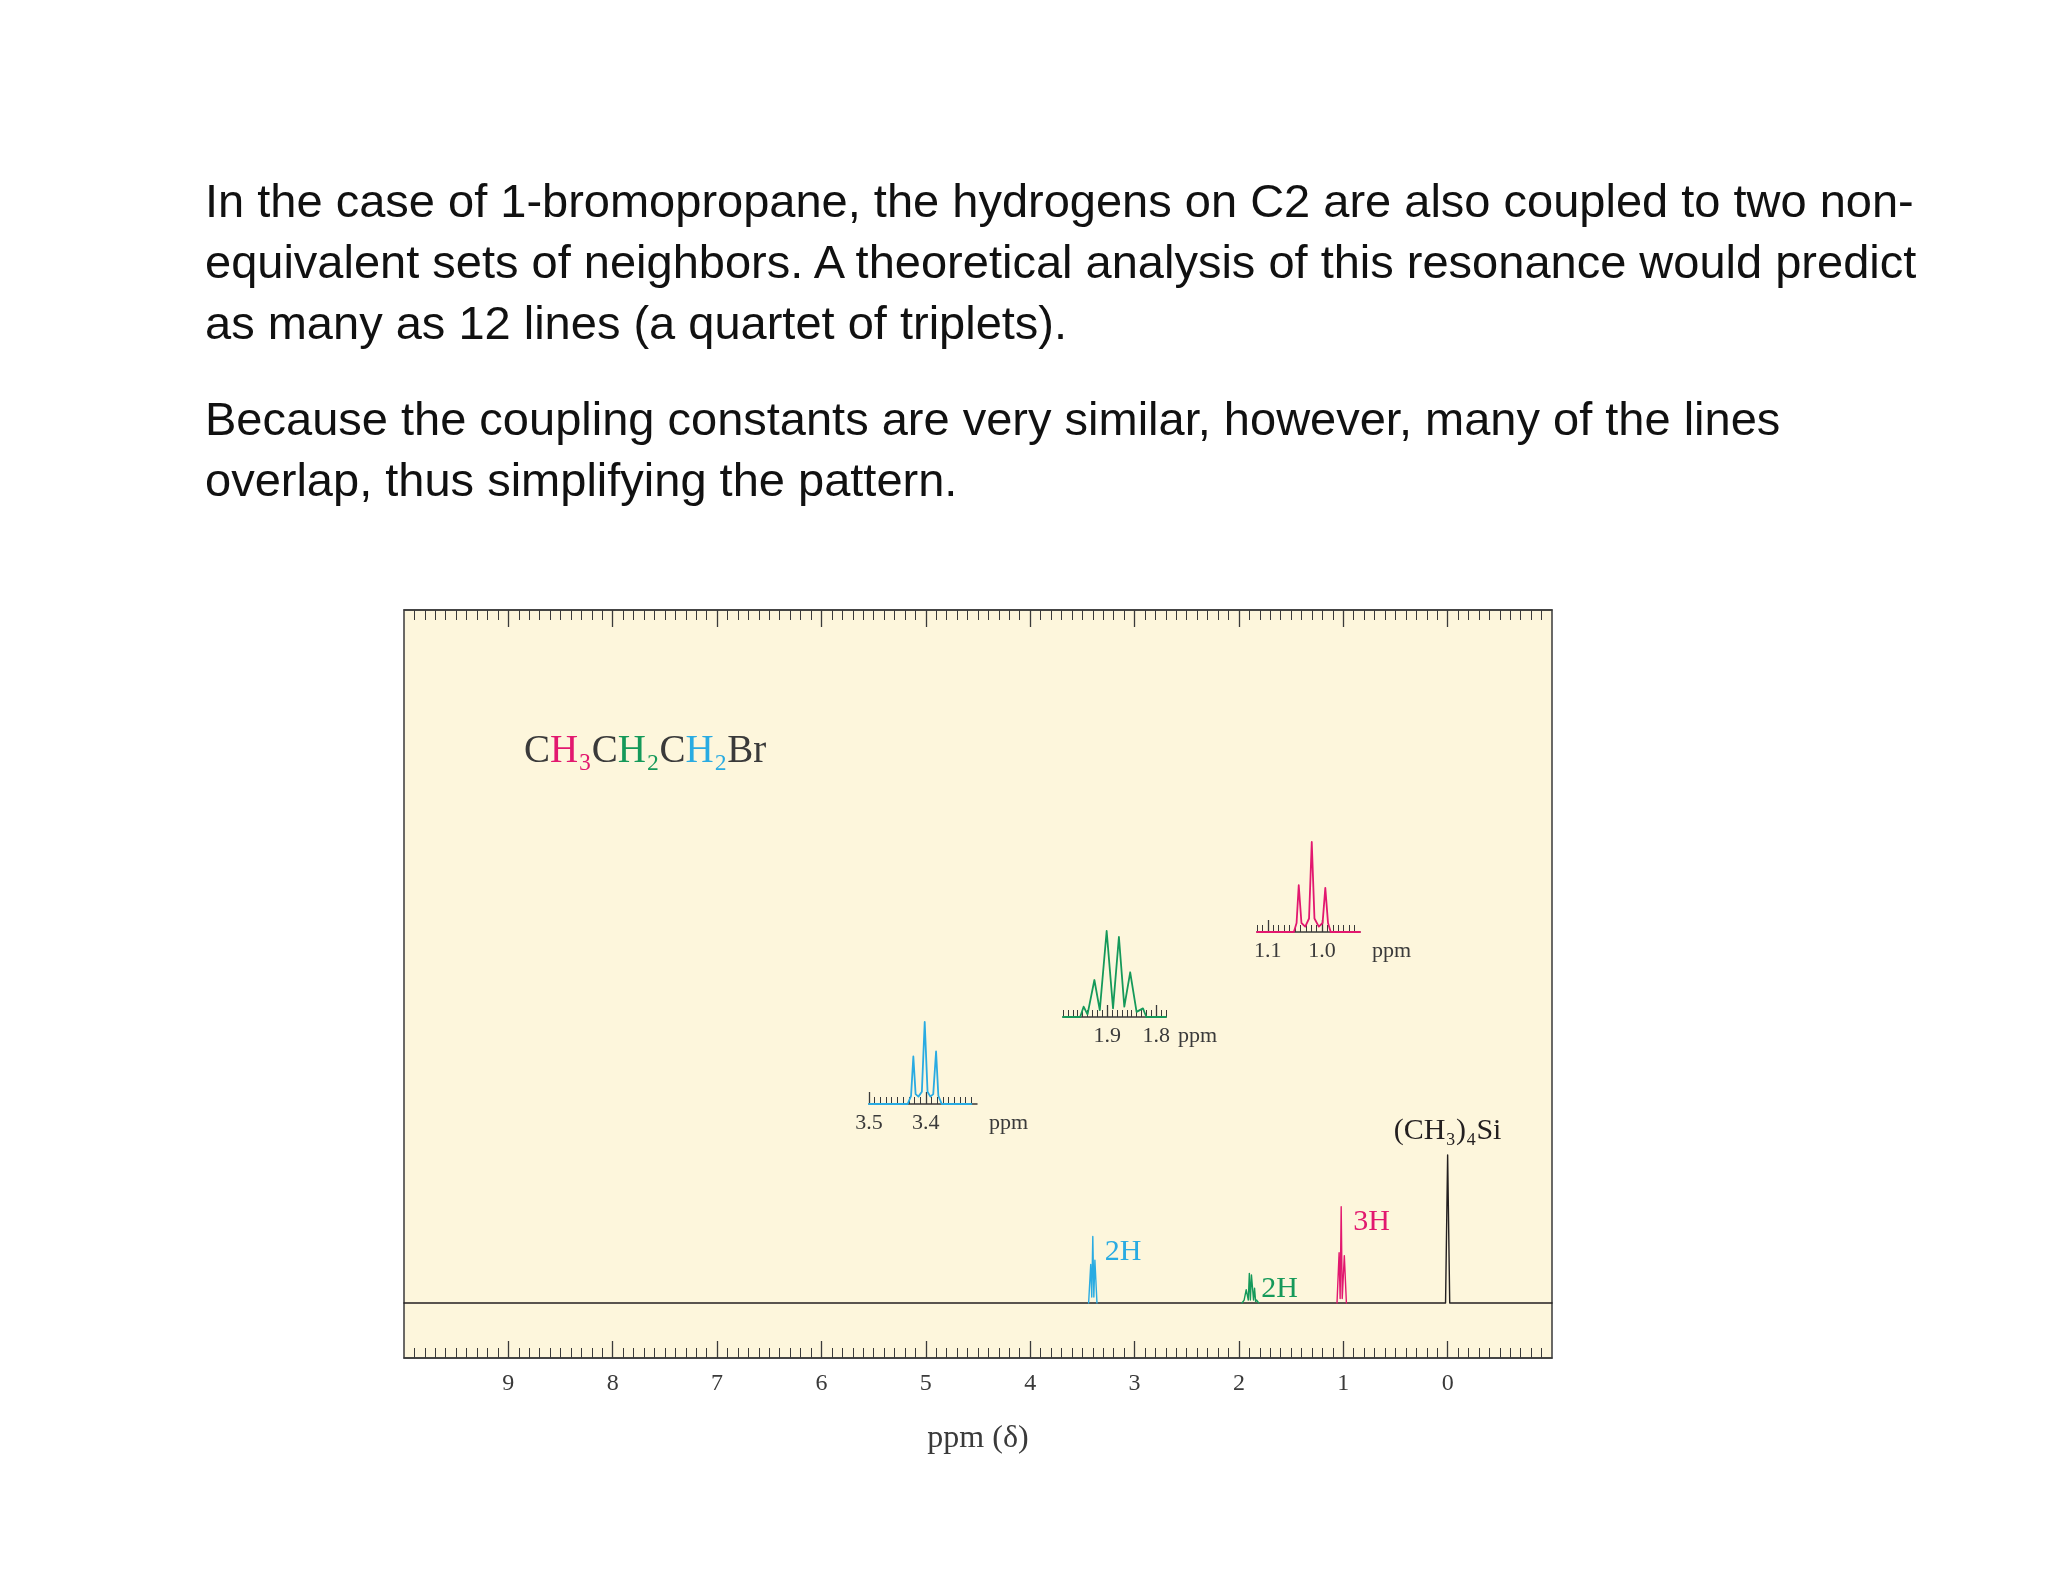  What do you see at coordinates (869, 1121) in the screenshot?
I see `x-tick-label: 3.5` at bounding box center [869, 1121].